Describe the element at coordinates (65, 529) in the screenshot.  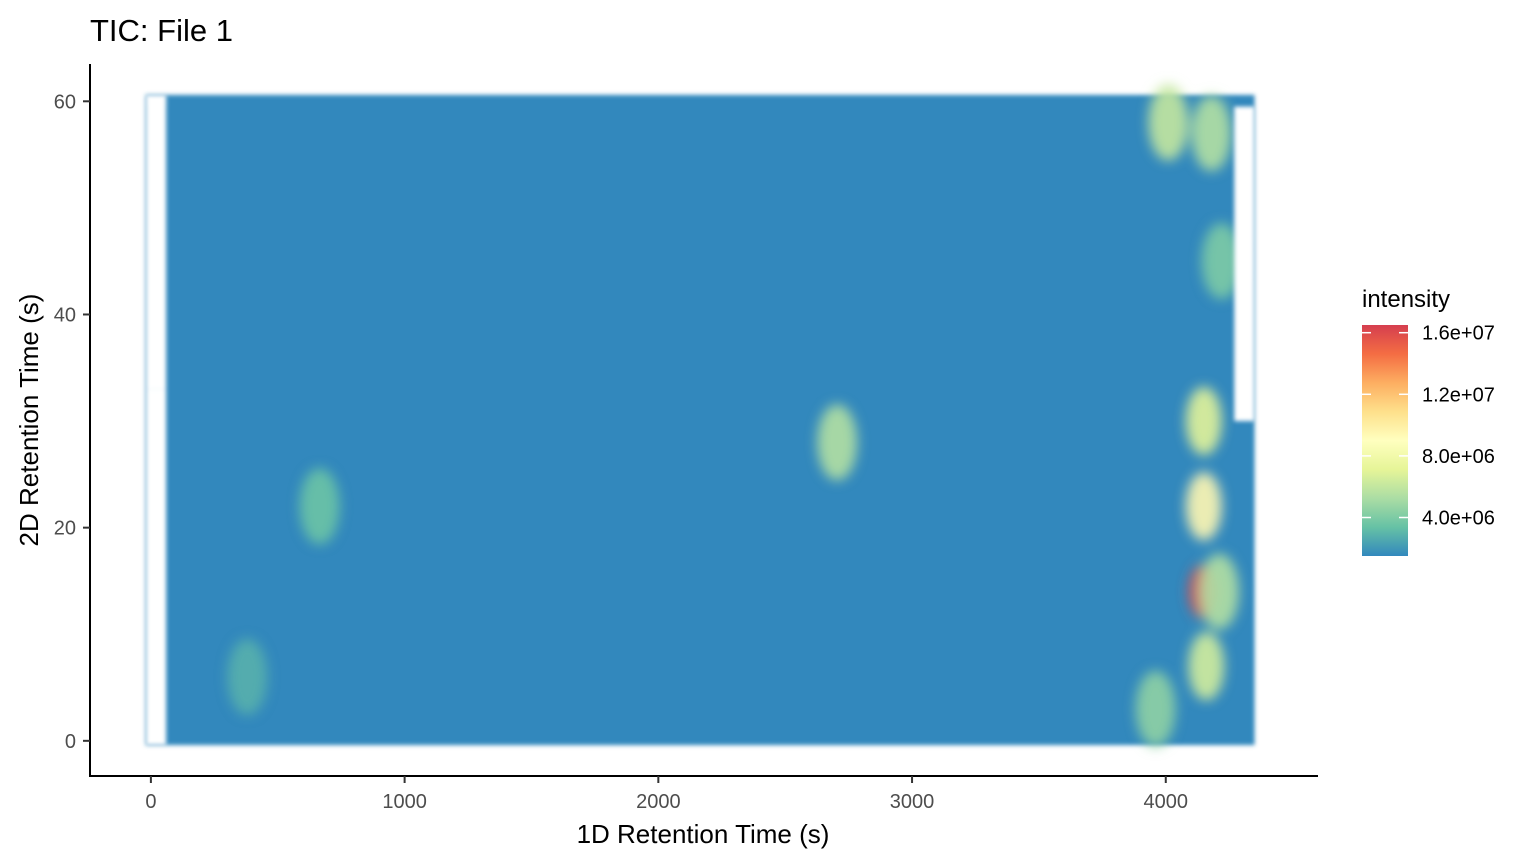
I see `y-tick-label: 20` at that location.